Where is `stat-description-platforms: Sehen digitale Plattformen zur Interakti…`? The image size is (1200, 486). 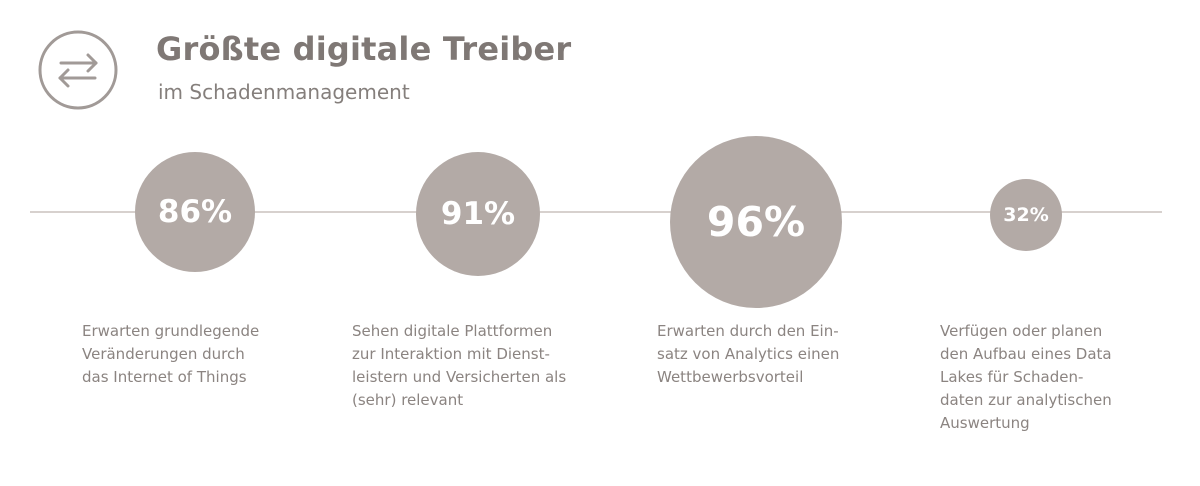 stat-description-platforms: Sehen digitale Plattformen zur Interakti… is located at coordinates (479, 366).